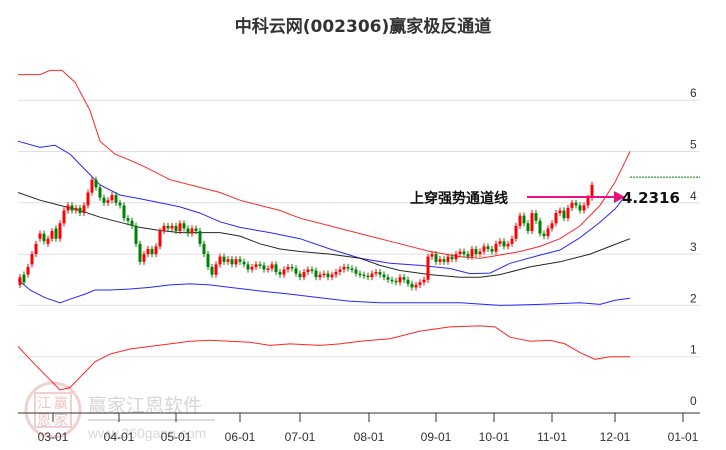 The image size is (726, 450). Describe the element at coordinates (119, 437) in the screenshot. I see `x-tick-label: 04-01` at that location.